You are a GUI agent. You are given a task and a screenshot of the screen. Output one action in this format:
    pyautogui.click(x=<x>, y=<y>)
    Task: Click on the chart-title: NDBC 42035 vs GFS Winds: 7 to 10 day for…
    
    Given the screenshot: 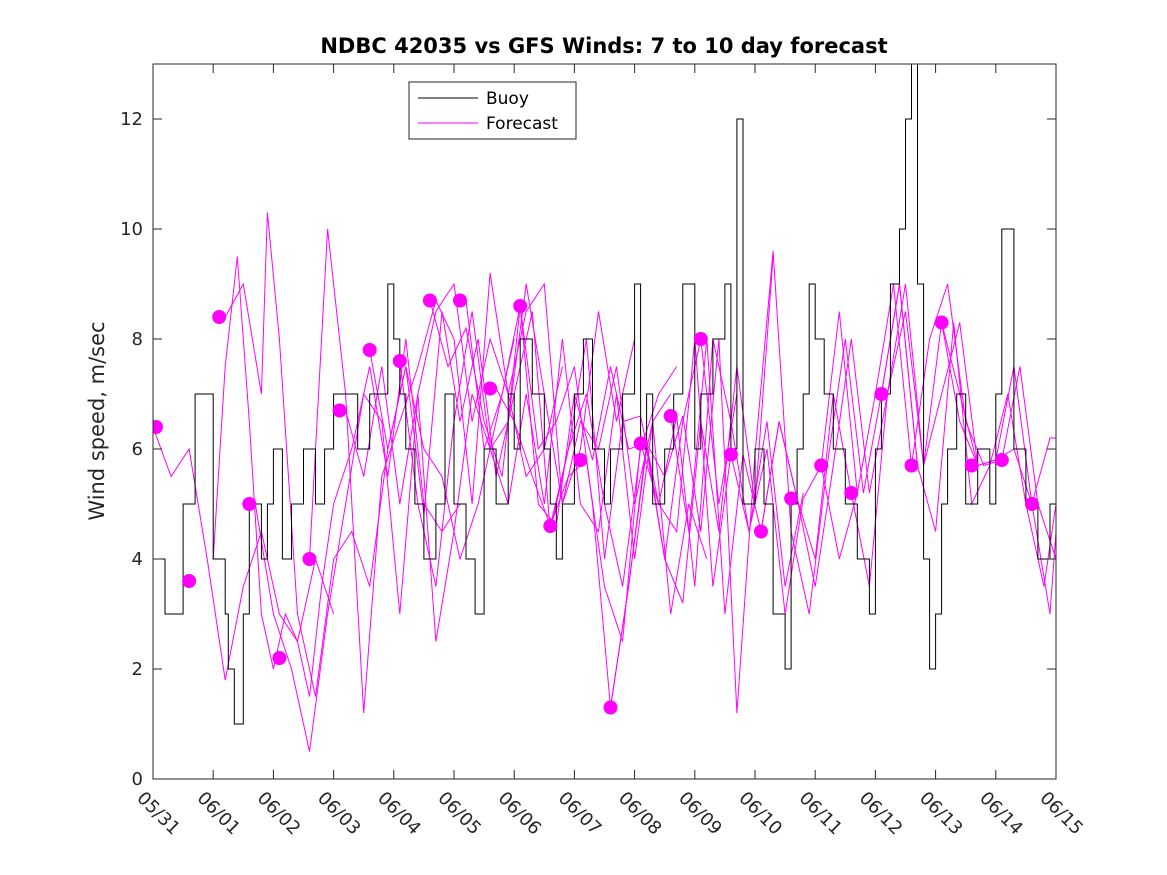 What is the action you would take?
    pyautogui.click(x=603, y=46)
    